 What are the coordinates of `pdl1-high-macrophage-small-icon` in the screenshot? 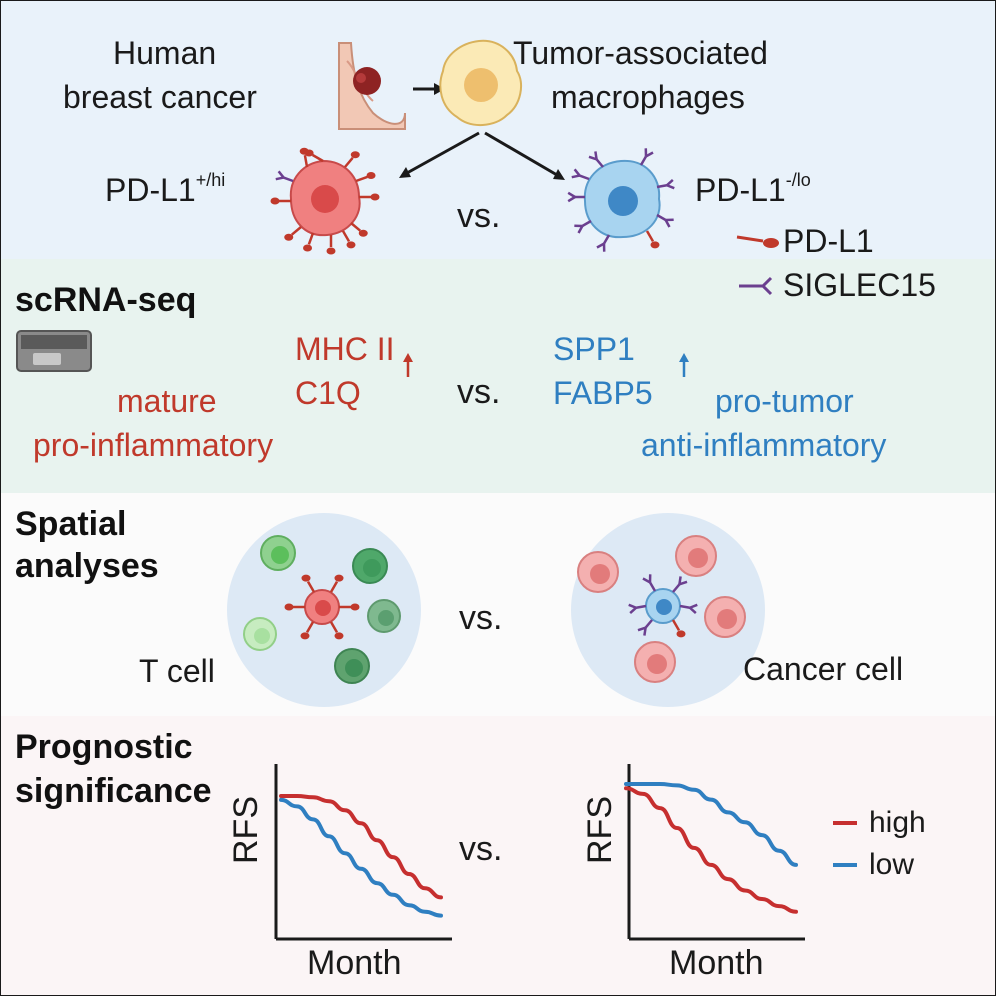 It's located at (322, 607).